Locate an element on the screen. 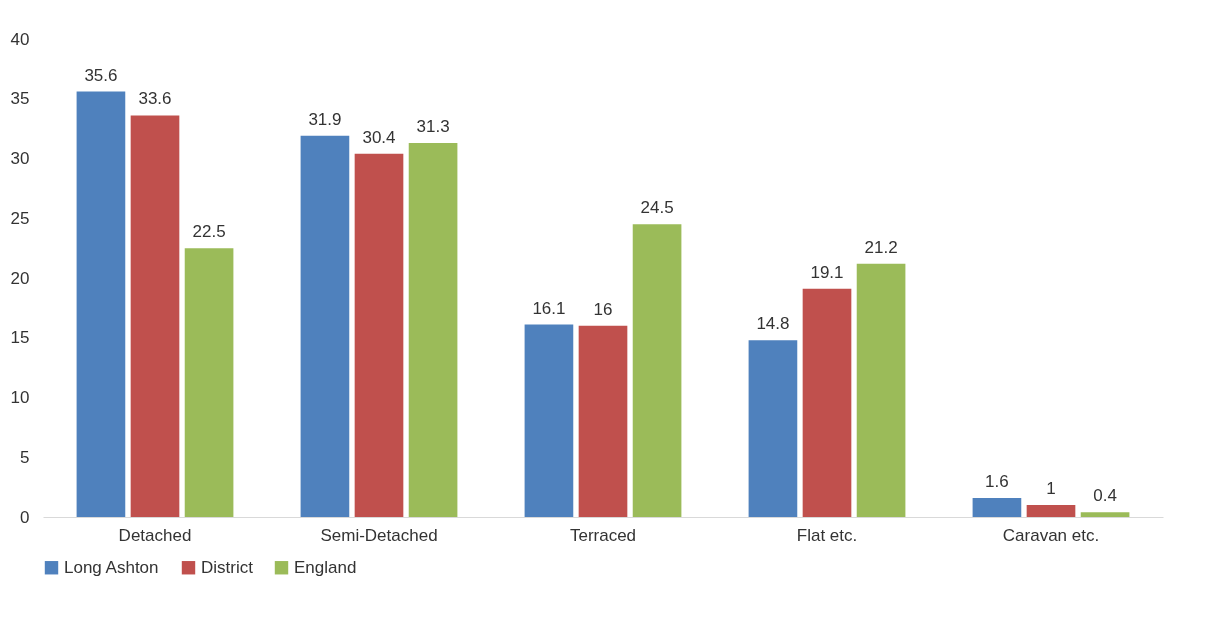  data-label: 16.1 is located at coordinates (549, 308).